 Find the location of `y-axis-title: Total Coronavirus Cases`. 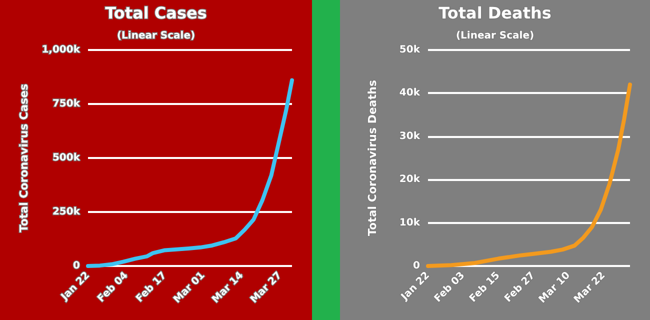

y-axis-title: Total Coronavirus Cases is located at coordinates (23, 157).